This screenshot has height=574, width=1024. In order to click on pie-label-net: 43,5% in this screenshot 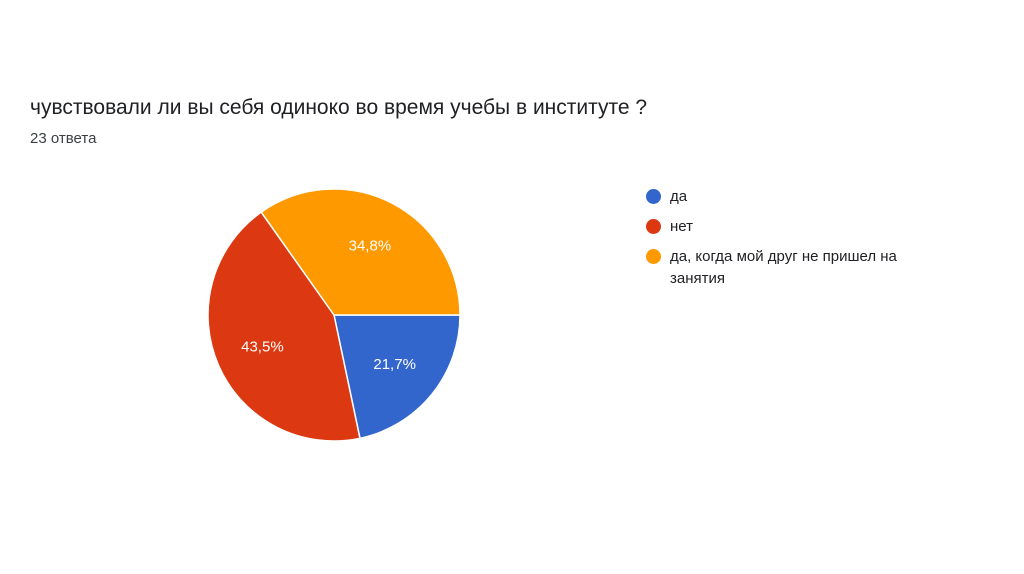, I will do `click(262, 346)`.